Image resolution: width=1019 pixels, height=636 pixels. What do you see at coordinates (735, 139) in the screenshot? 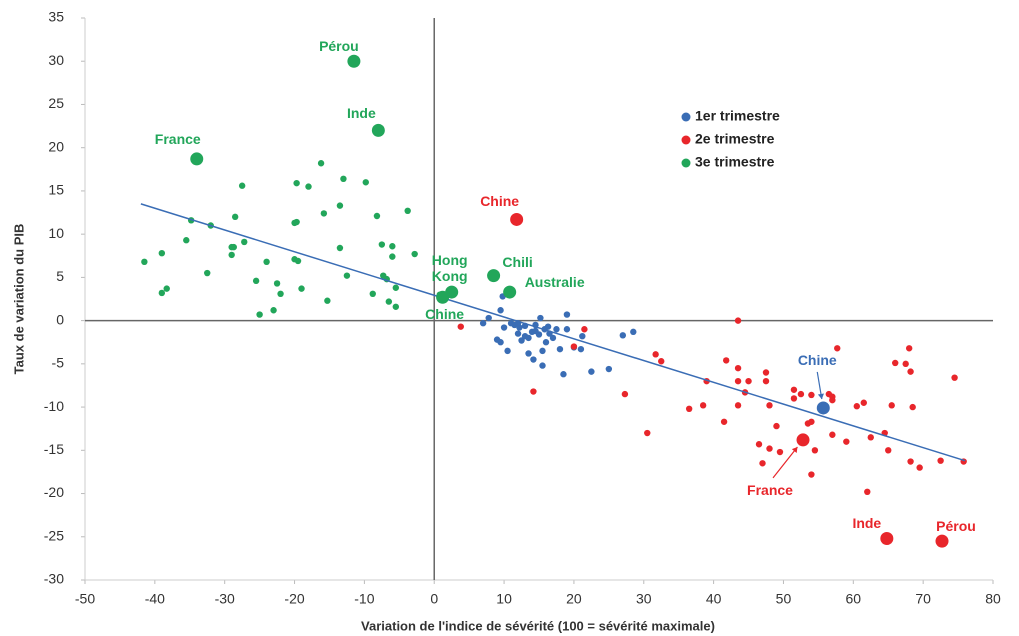
I see `legend-label: 2e trimestre` at bounding box center [735, 139].